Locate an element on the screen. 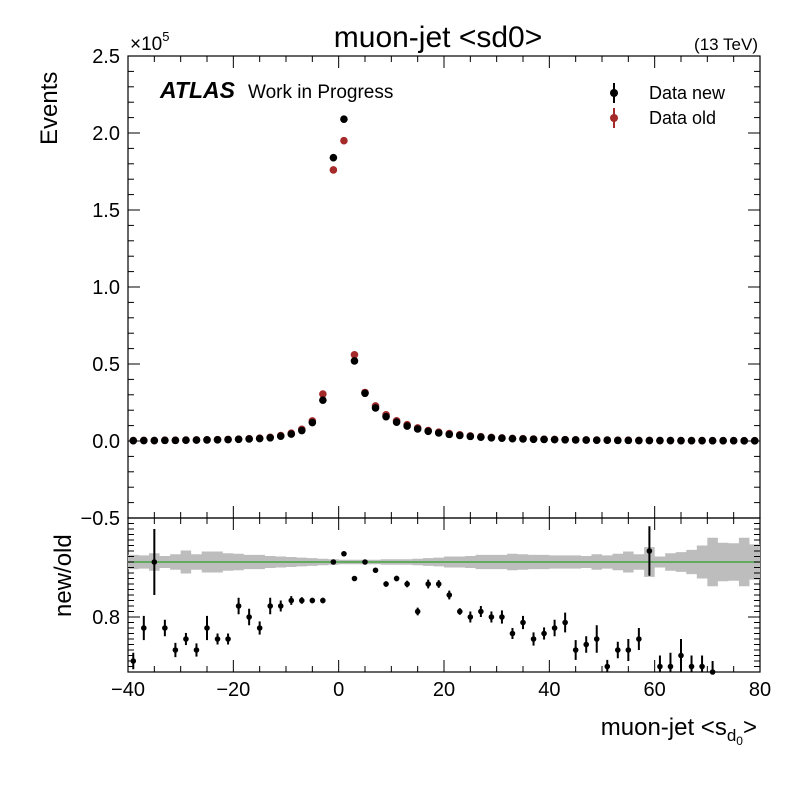 Image resolution: width=800 pixels, height=800 pixels. x-axis-title-sub: d is located at coordinates (731, 735).